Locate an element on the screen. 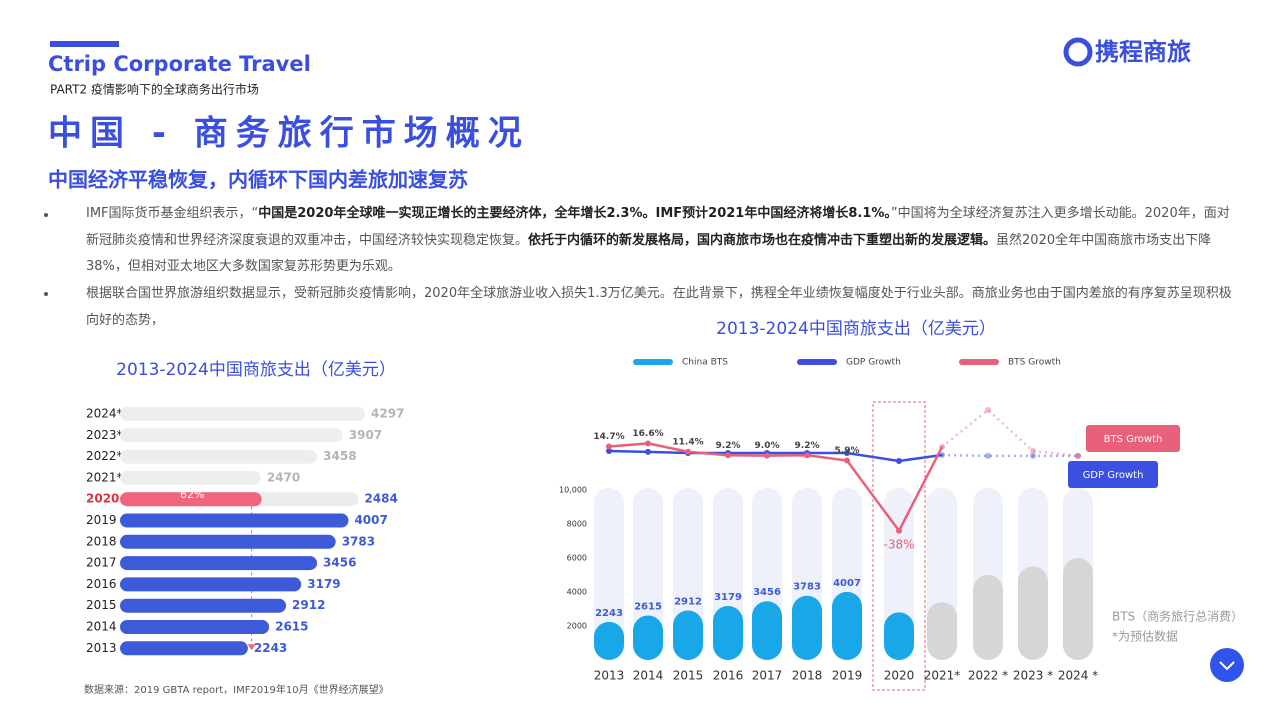  series-tag-label: BTS Growth is located at coordinates (1133, 439).